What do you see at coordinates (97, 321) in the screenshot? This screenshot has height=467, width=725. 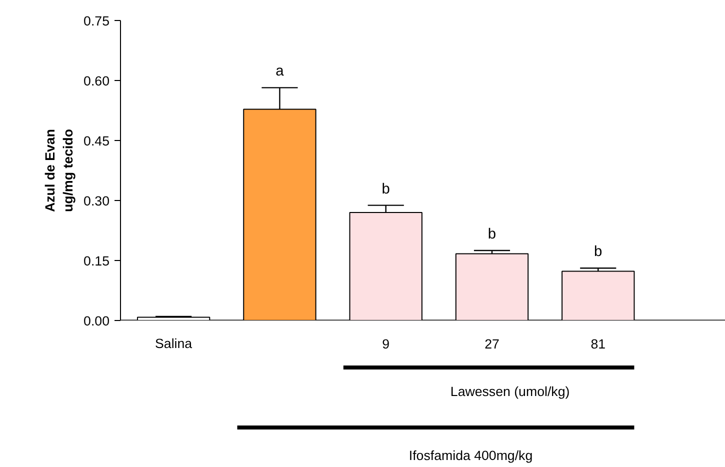 I see `y-tick-label: 0.00` at bounding box center [97, 321].